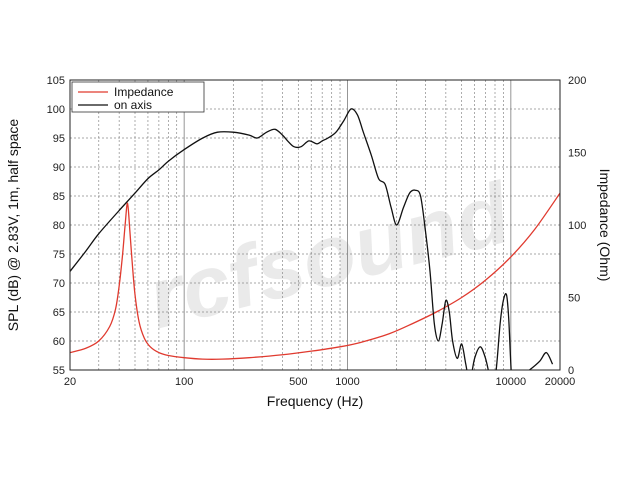 The height and width of the screenshot is (480, 630). I want to click on y-tick-label: 65, so click(59, 313).